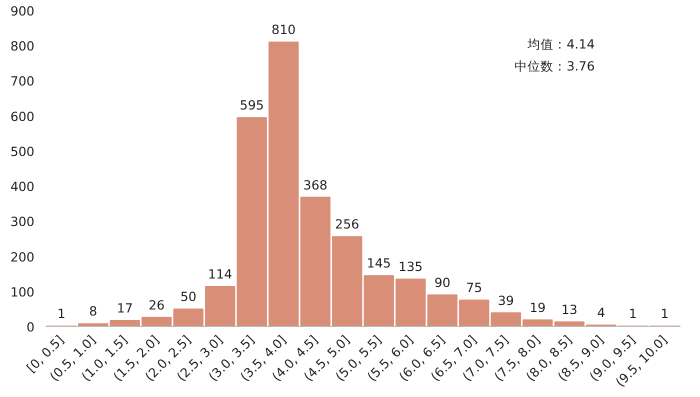 The width and height of the screenshot is (700, 397). I want to click on annotation: 均值：4.14, so click(560, 44).